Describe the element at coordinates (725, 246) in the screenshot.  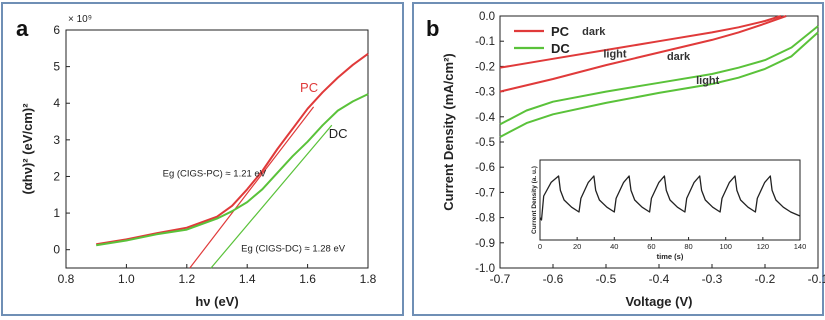
I see `inset-x-tick-label: 100` at that location.